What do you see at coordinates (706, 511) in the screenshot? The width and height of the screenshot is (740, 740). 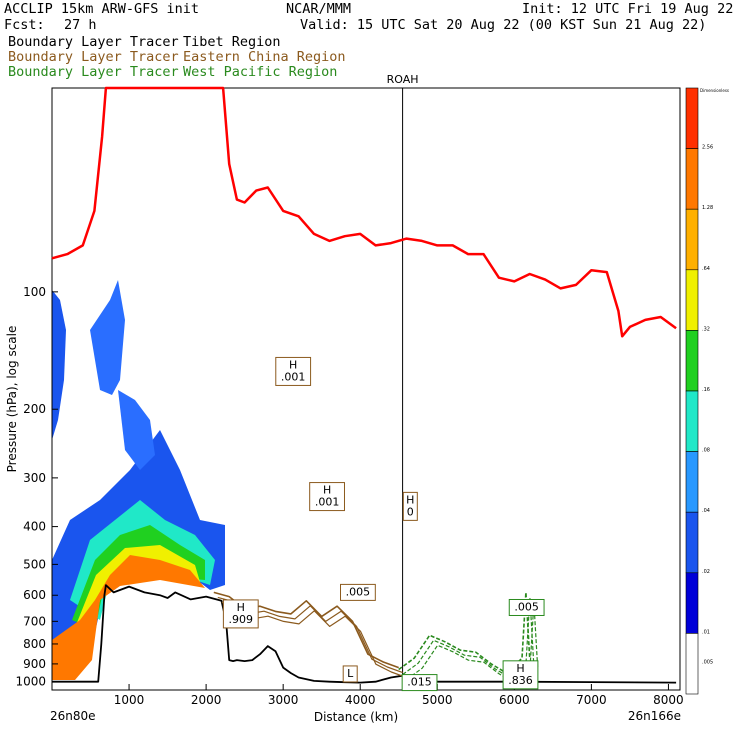 I see `colorbar-label-6: .04` at bounding box center [706, 511].